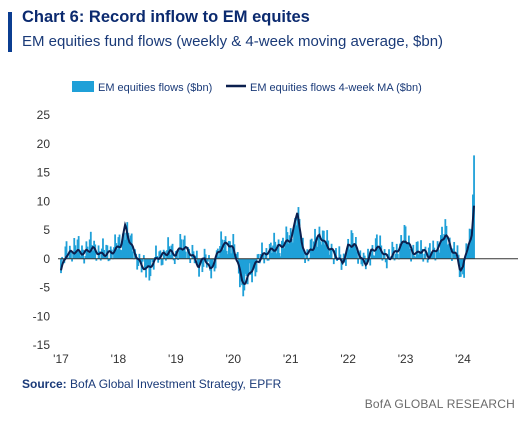 This screenshot has width=527, height=422. I want to click on brand-footer: BofA GLOBAL RESEARCH, so click(439, 404).